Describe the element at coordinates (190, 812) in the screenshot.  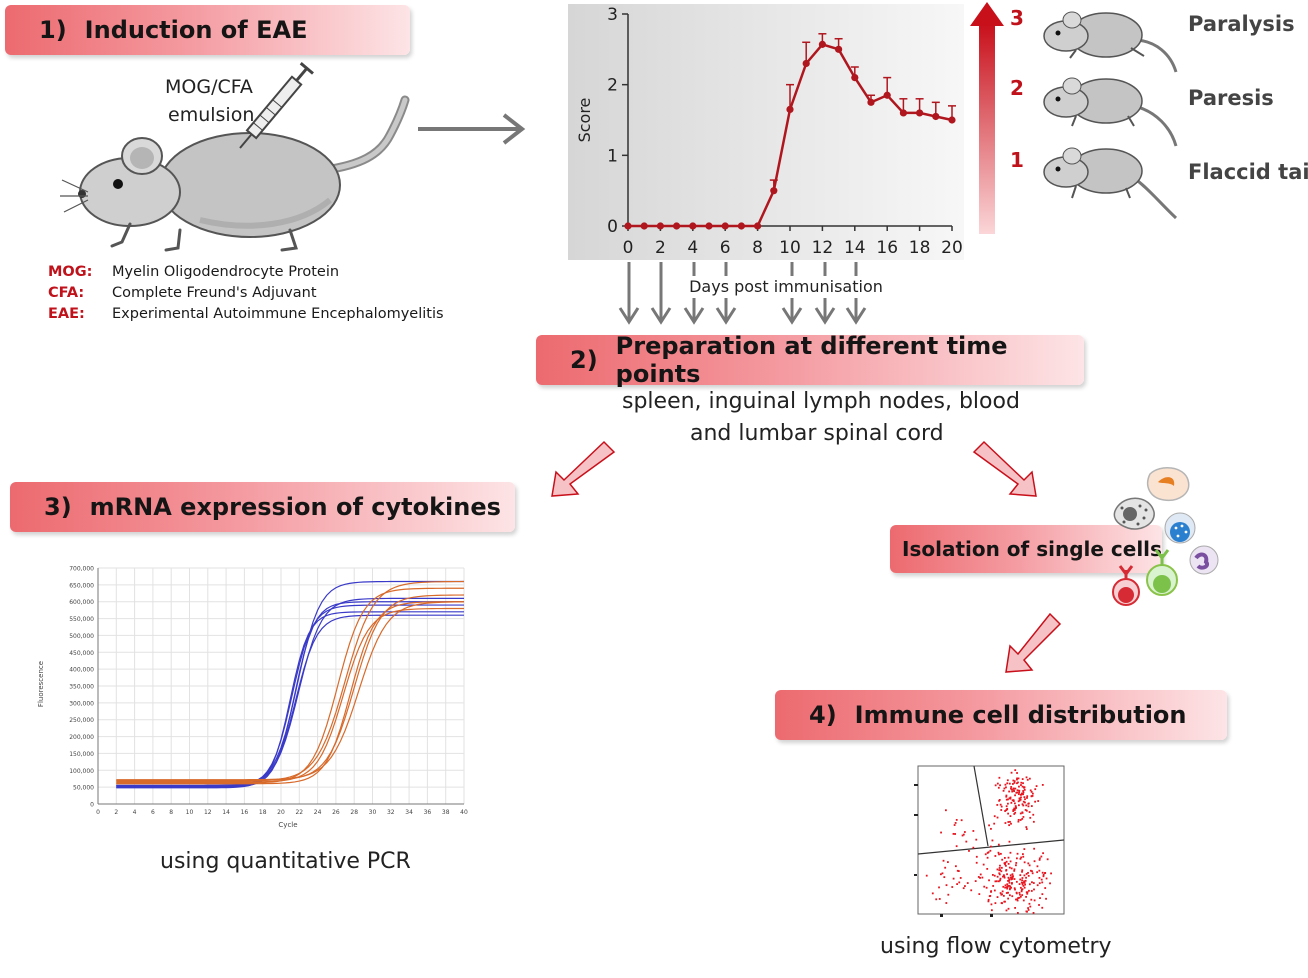
I see `chart-x-tick-label: 10` at that location.